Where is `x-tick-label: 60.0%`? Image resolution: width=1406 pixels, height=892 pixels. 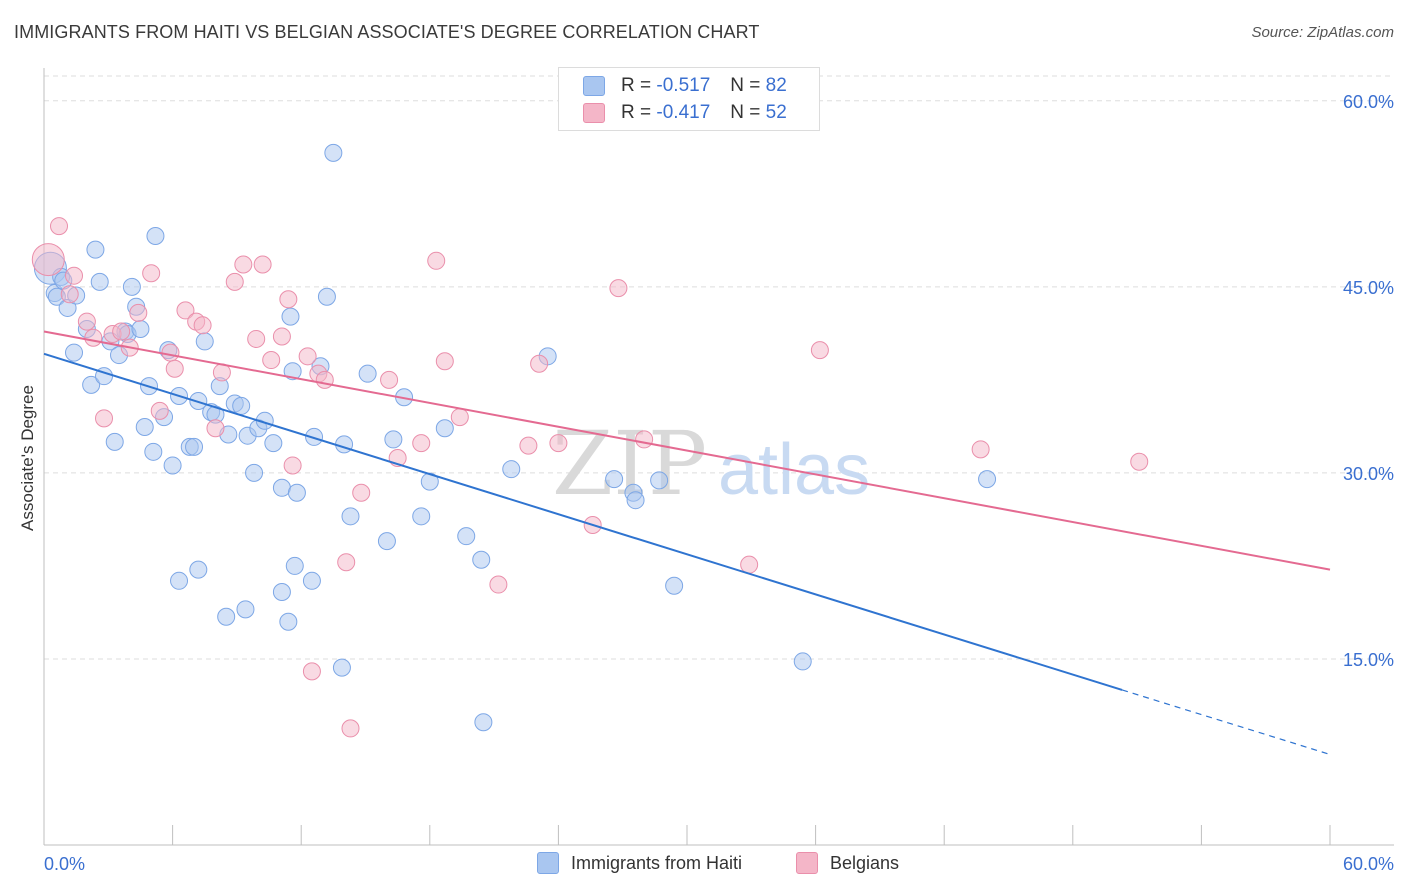 x-tick-label: 60.0% is located at coordinates (1368, 864).